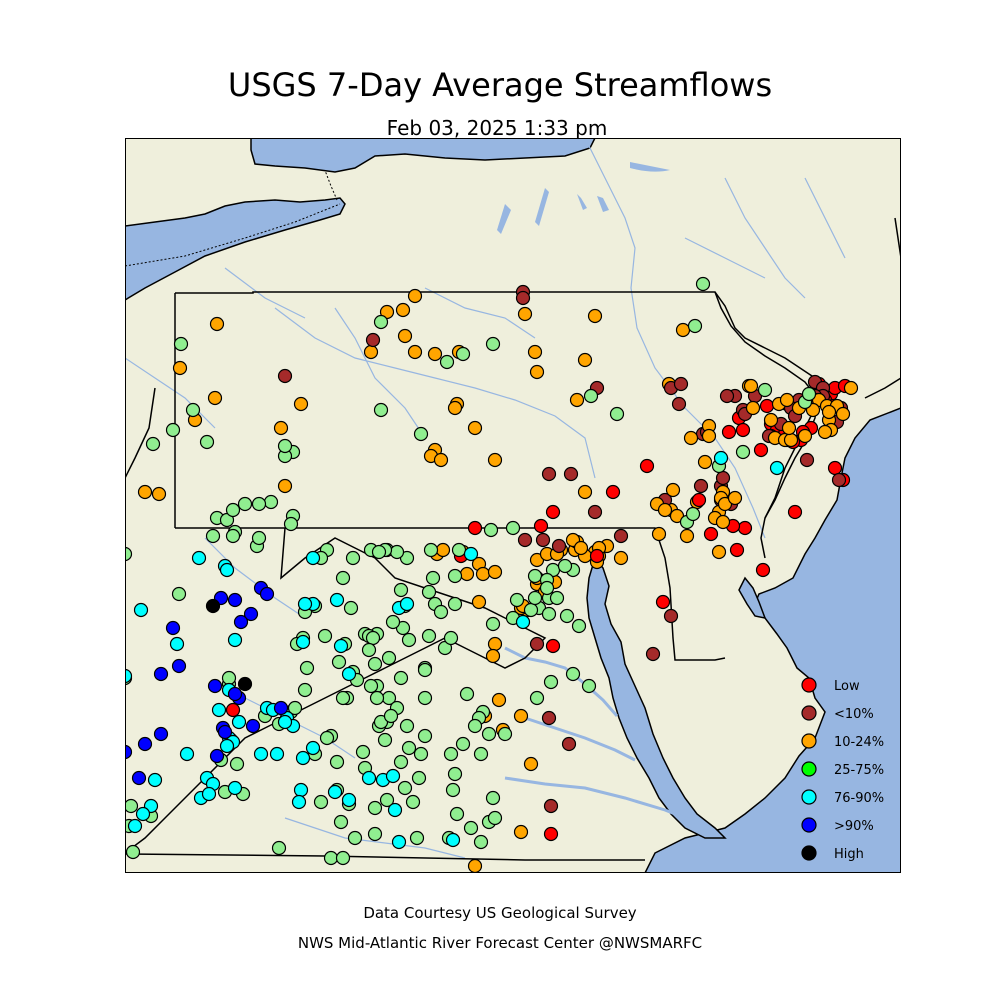 Image resolution: width=1000 pixels, height=1000 pixels. I want to click on md-de-border, so click(690, 594).